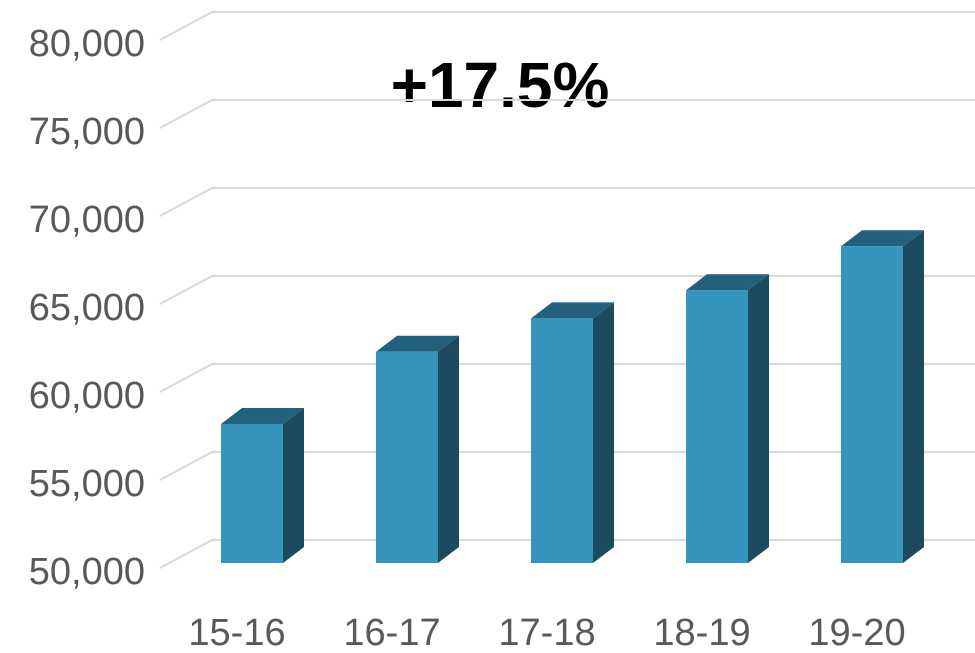 The image size is (975, 653). Describe the element at coordinates (87, 308) in the screenshot. I see `y-tick-label: 65,000` at that location.